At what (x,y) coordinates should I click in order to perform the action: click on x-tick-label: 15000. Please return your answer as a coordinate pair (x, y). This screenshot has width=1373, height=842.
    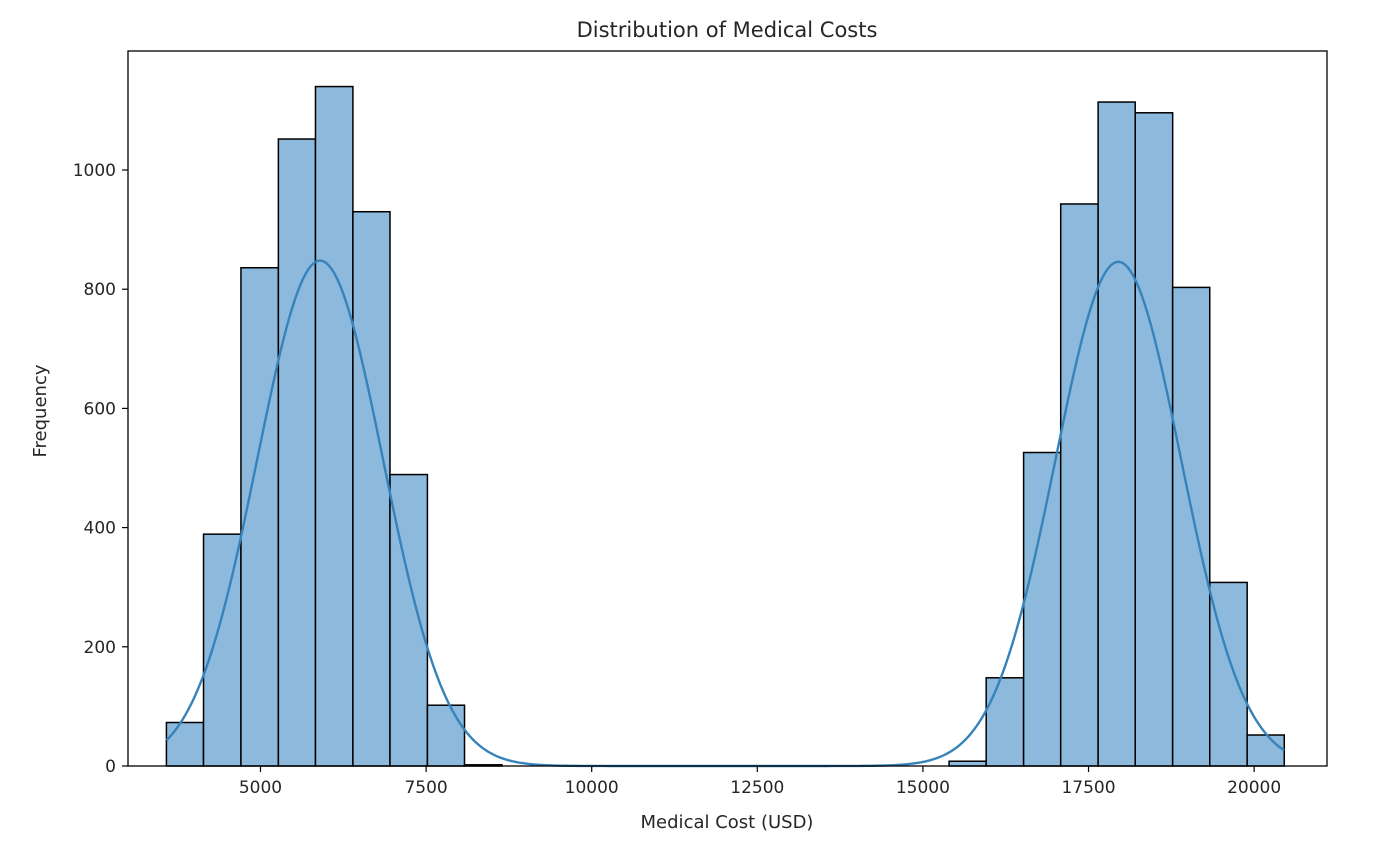
    Looking at the image, I should click on (923, 788).